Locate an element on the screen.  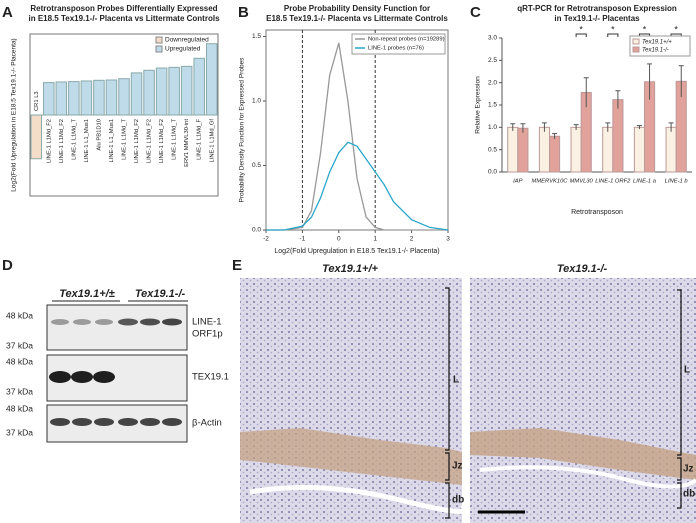
chart-title: qRT-PCR for Retrotransposon Expression is located at coordinates (597, 8).